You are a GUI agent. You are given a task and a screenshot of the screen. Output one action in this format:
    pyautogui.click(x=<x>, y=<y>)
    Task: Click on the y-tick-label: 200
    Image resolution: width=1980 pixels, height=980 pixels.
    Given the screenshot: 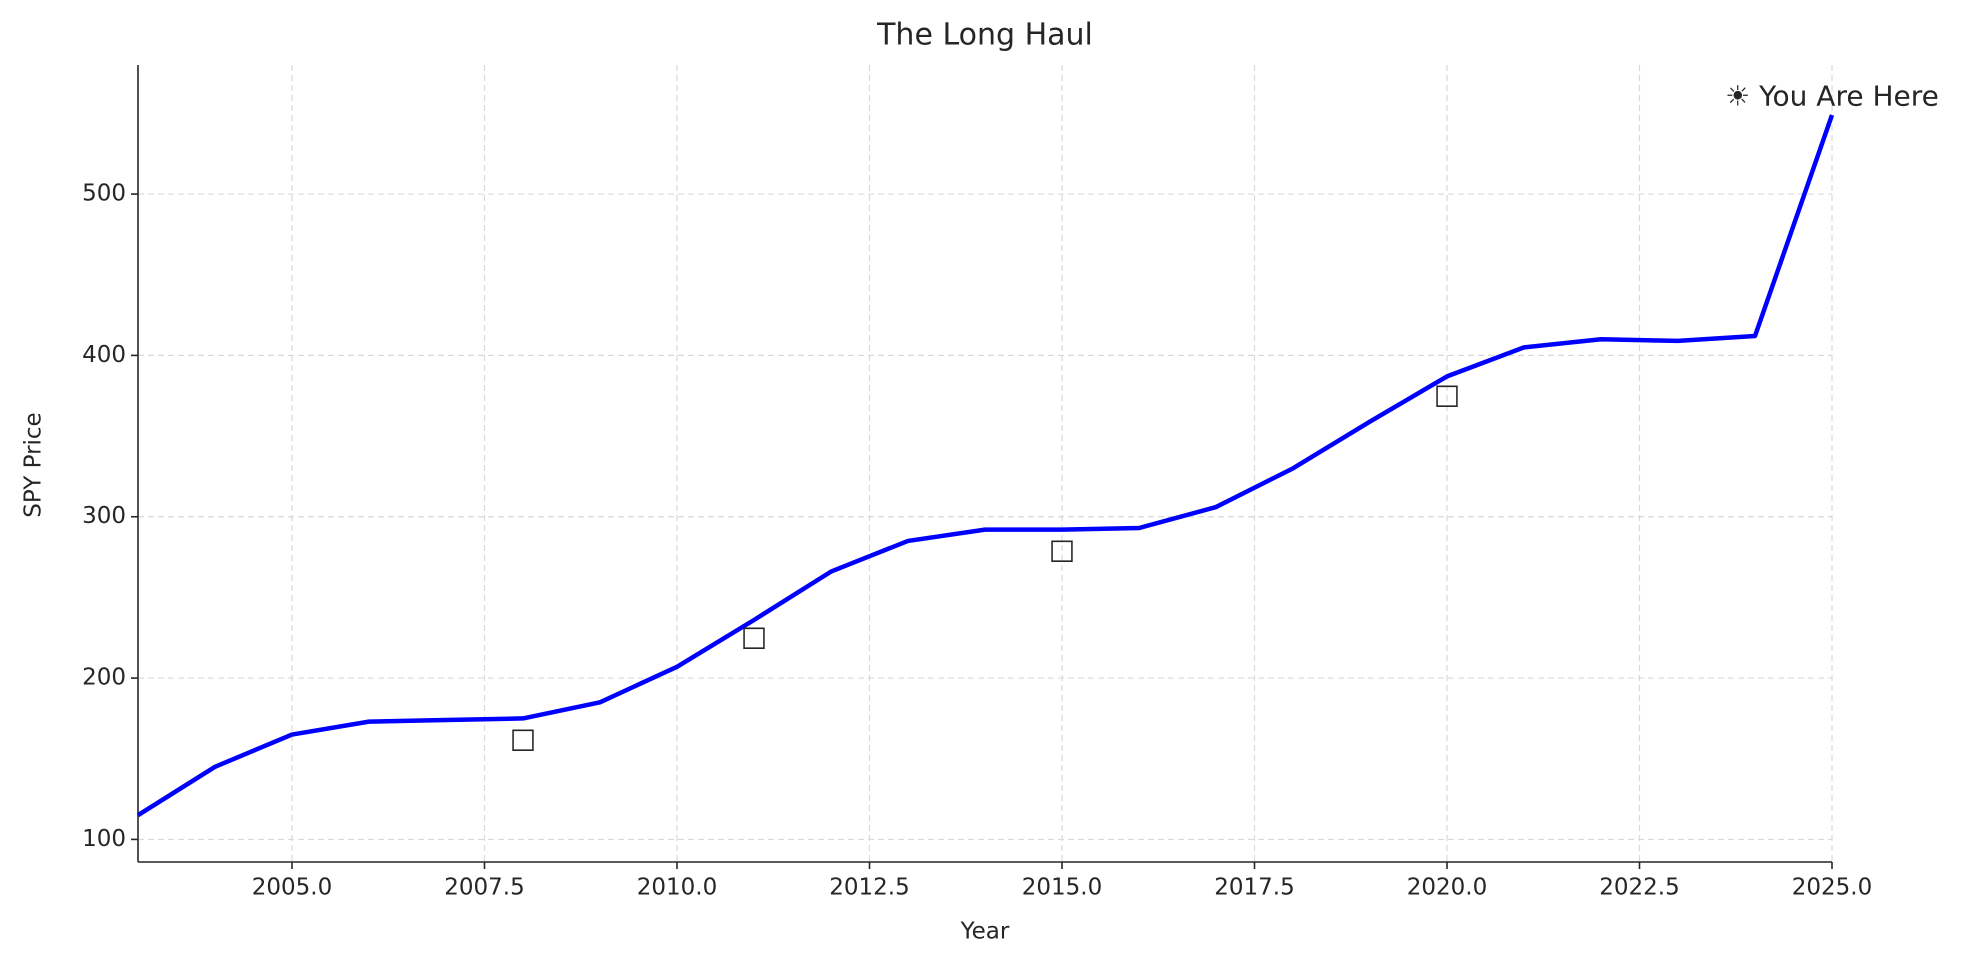 What is the action you would take?
    pyautogui.click(x=104, y=678)
    